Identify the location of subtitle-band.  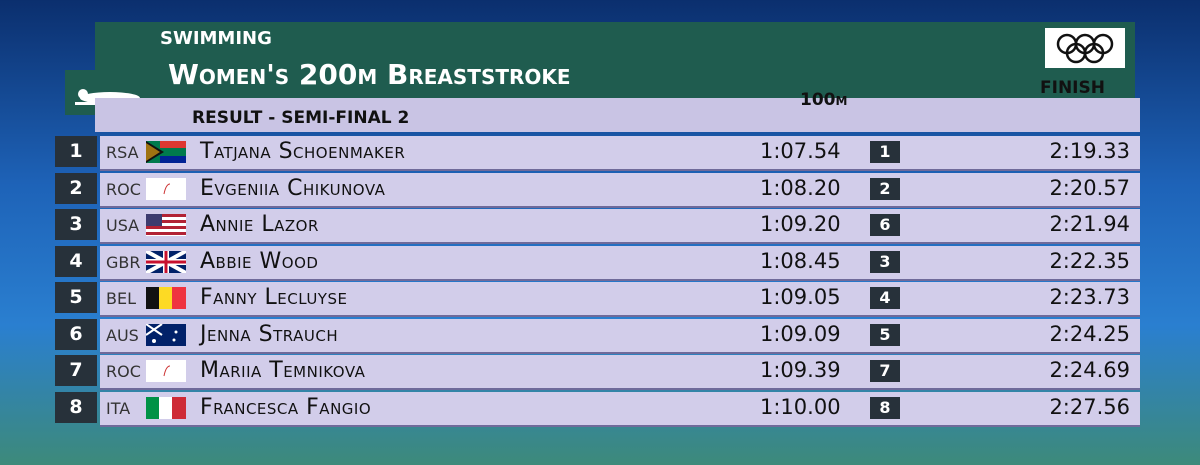
(617, 115).